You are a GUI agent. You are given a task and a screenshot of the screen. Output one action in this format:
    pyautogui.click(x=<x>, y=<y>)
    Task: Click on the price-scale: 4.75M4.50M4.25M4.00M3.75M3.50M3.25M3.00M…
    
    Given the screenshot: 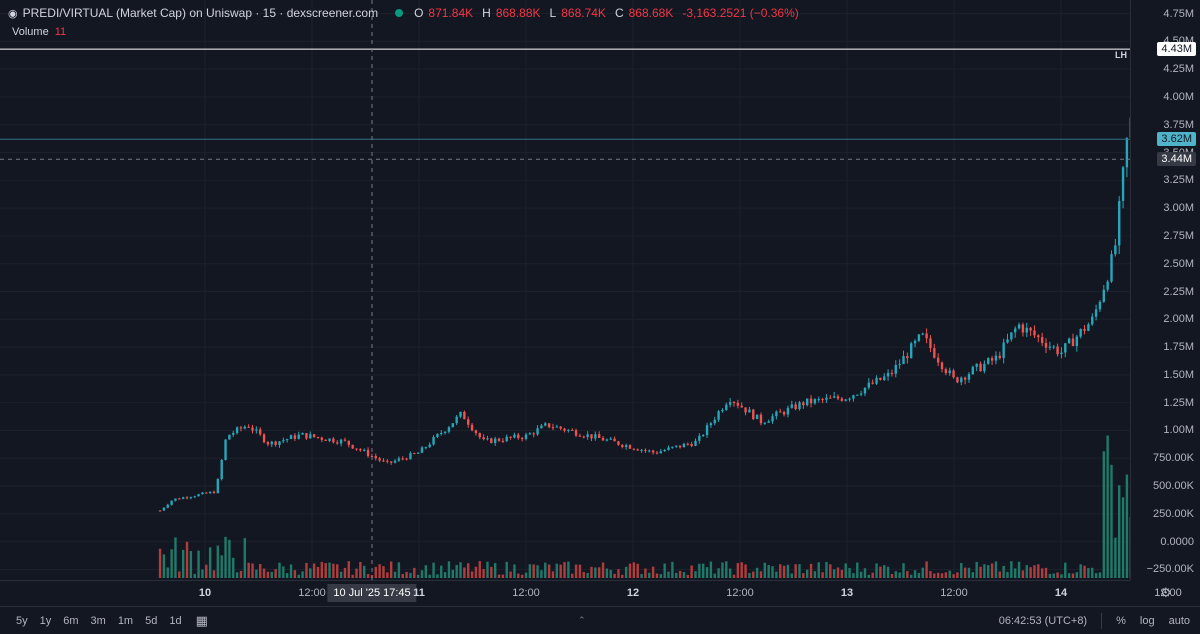 What is the action you would take?
    pyautogui.click(x=1165, y=290)
    